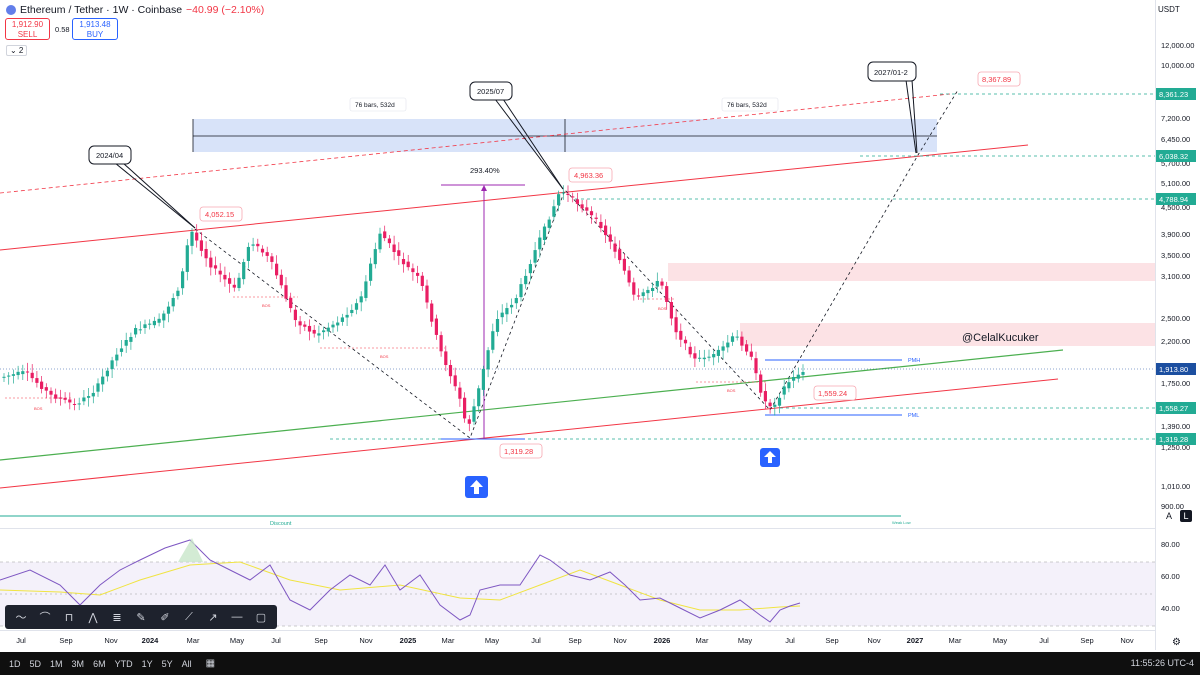  I want to click on range-1m: 1M, so click(56, 663).